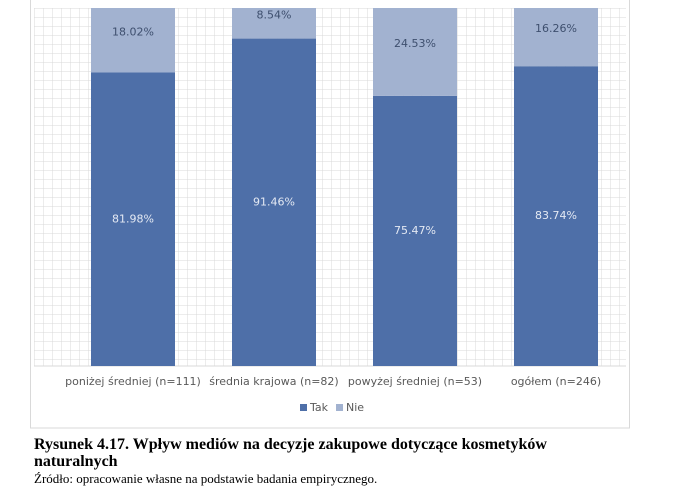 The image size is (700, 500). Describe the element at coordinates (556, 28) in the screenshot. I see `data-label: 16.26%` at that location.